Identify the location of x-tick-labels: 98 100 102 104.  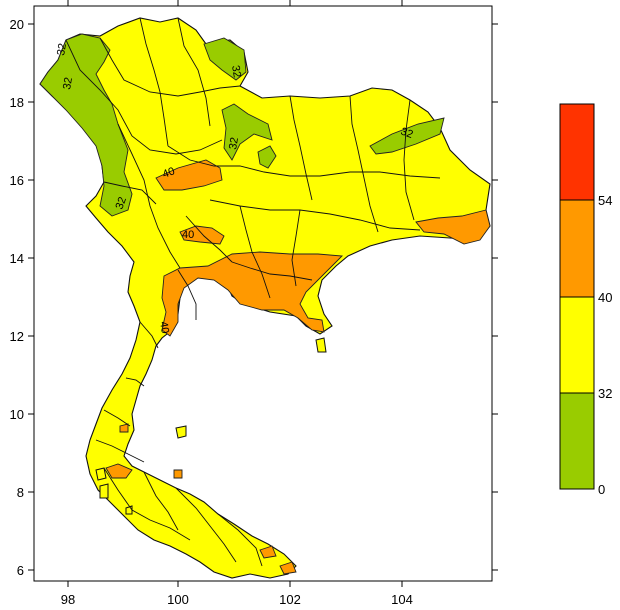
(237, 599).